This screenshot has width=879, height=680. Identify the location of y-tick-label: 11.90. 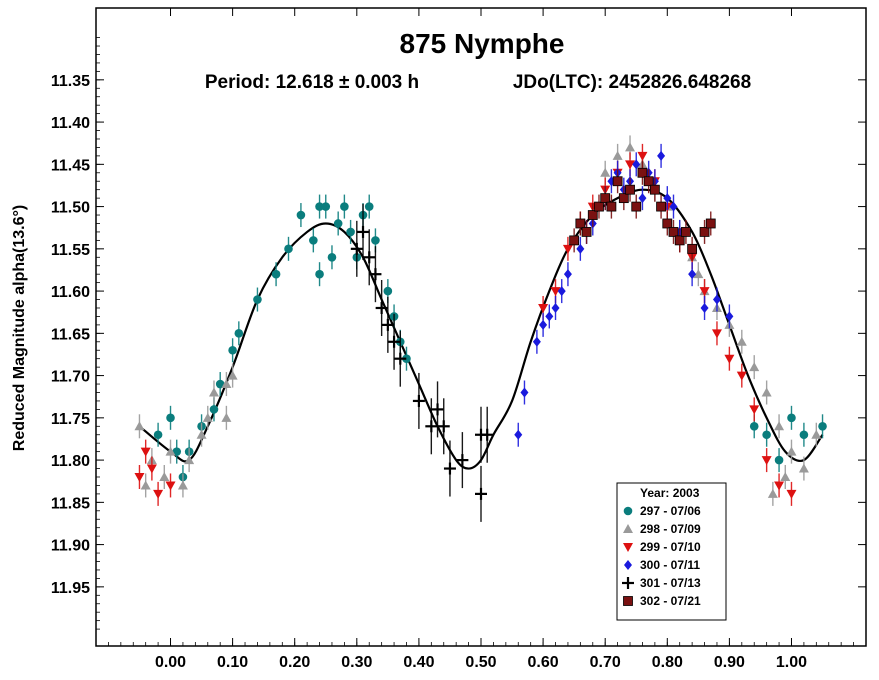
(70, 546).